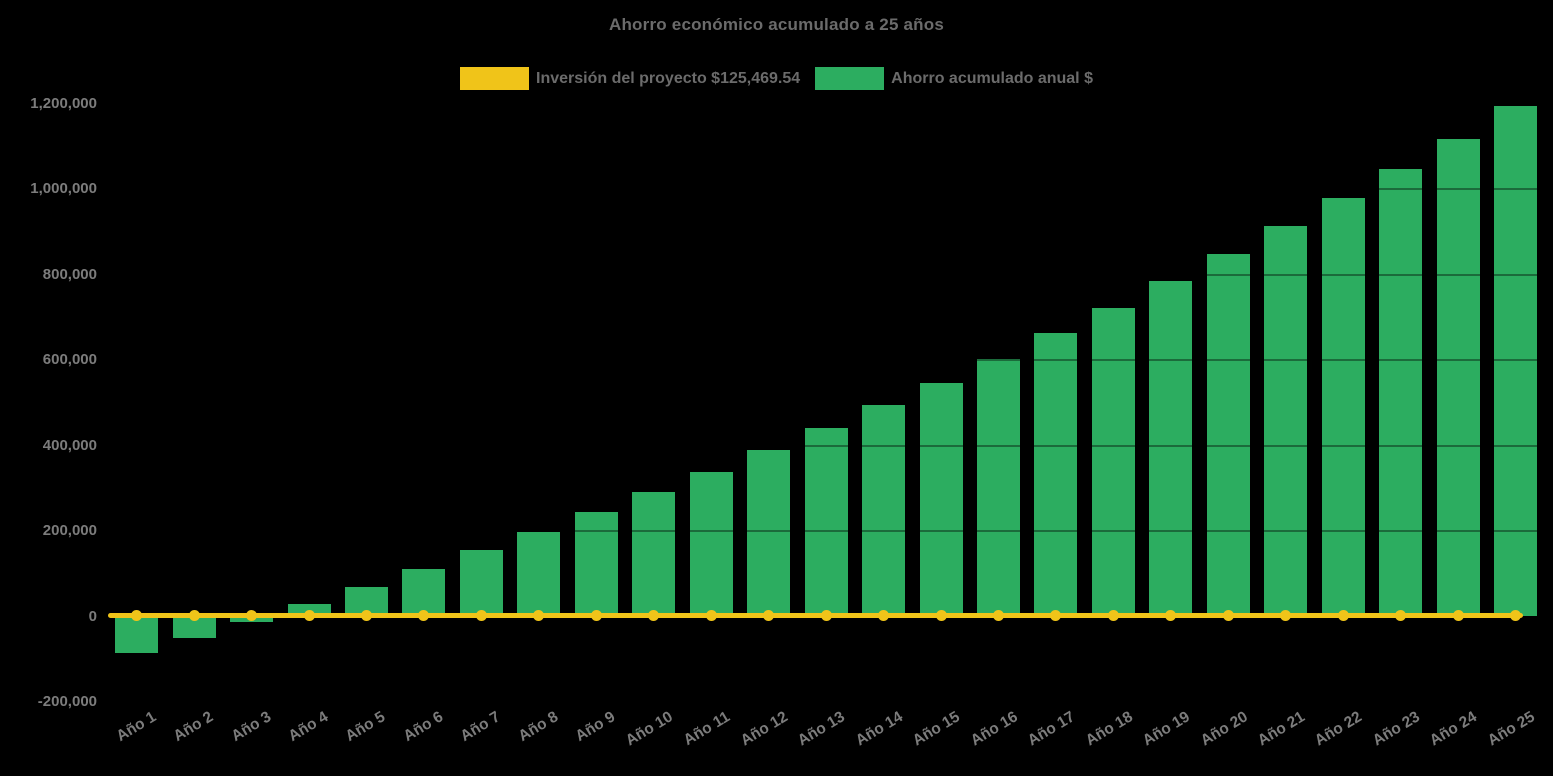 The height and width of the screenshot is (776, 1553). I want to click on investment-line, so click(815, 615).